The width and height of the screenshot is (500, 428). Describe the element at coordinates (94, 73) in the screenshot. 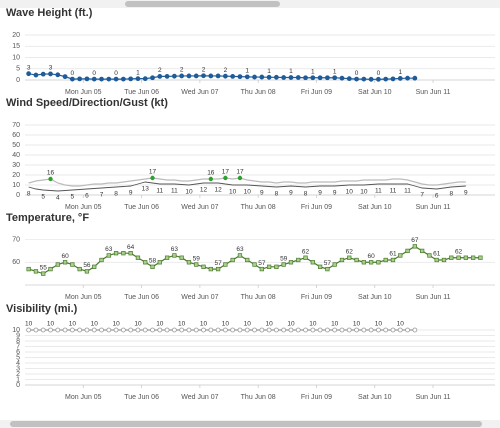

I see `value-label: 0` at that location.